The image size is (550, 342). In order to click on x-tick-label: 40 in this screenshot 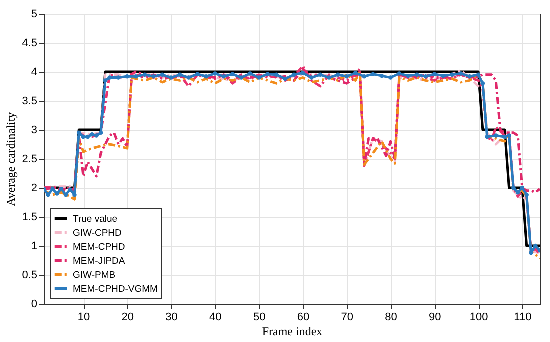, I will do `click(216, 318)`.